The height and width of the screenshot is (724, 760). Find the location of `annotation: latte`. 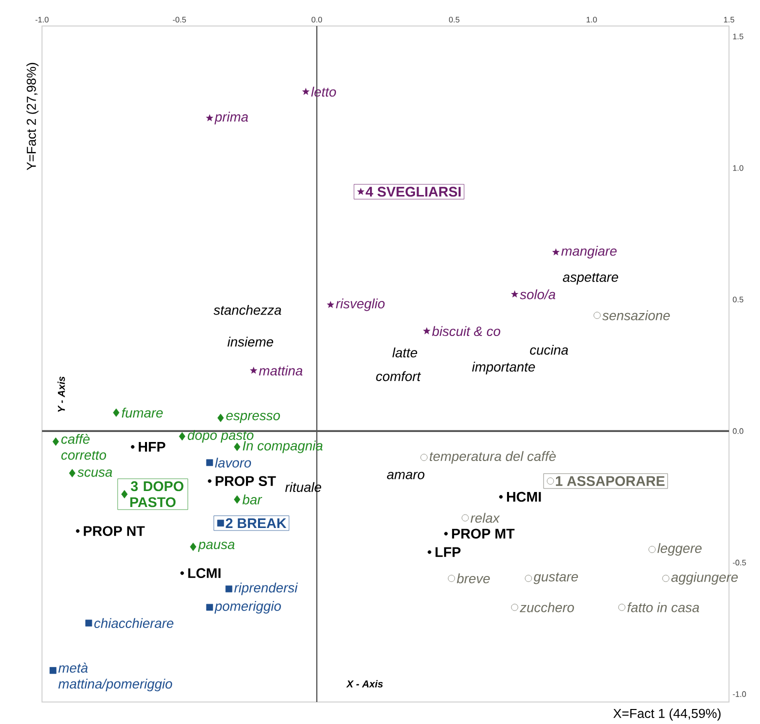

annotation: latte is located at coordinates (405, 353).